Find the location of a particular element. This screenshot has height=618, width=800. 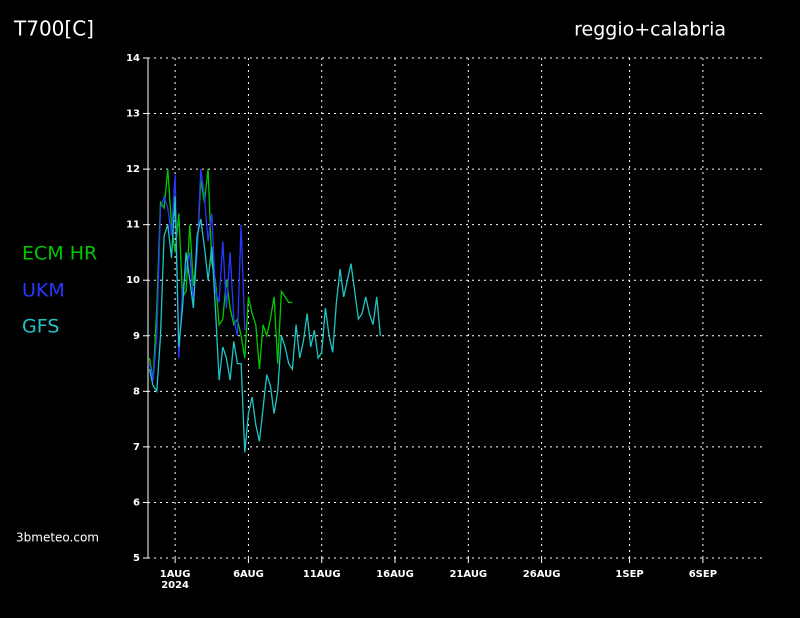

chart-title: T700[C] is located at coordinates (53, 29).